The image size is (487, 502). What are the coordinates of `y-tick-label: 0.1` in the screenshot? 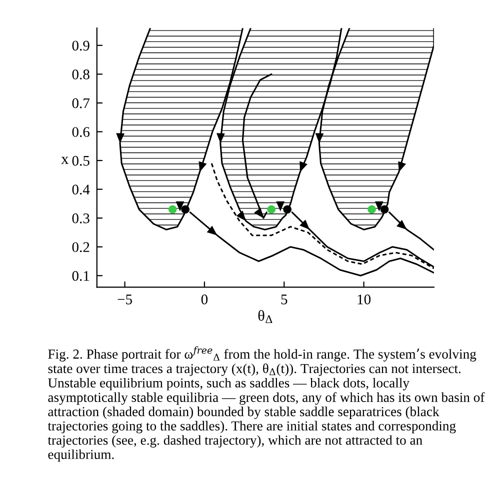 It's located at (81, 275).